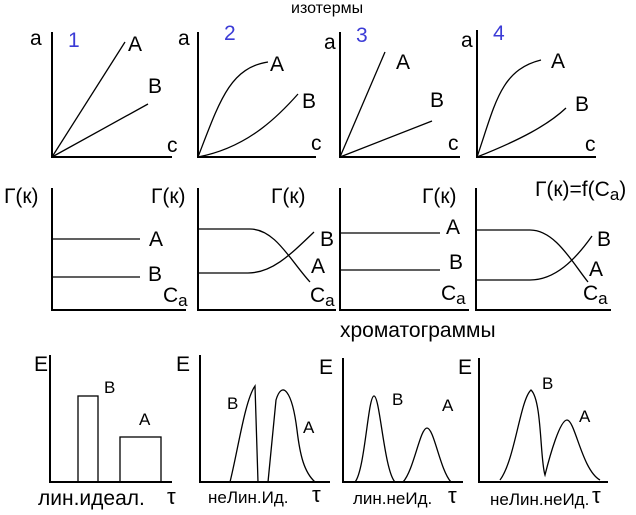 Image resolution: width=636 pixels, height=515 pixels. Describe the element at coordinates (91, 498) in the screenshot. I see `x-axis-label: лин.идеал.` at that location.